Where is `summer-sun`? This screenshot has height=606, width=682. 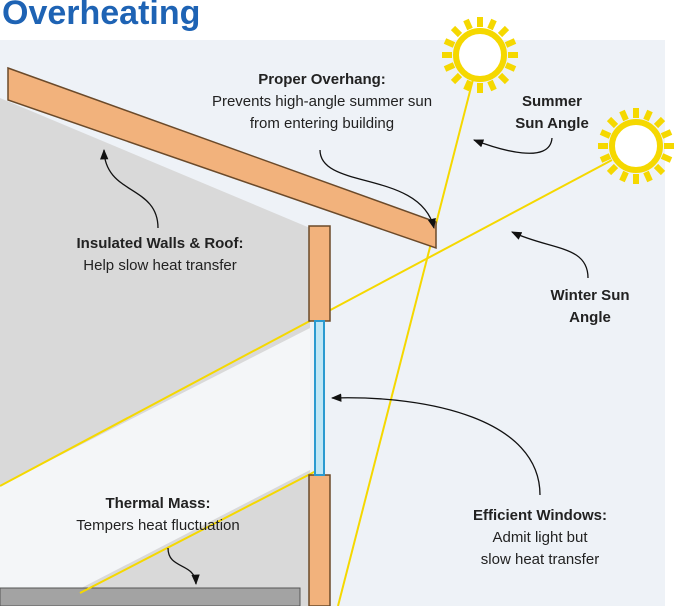
summer-sun is located at coordinates (480, 55).